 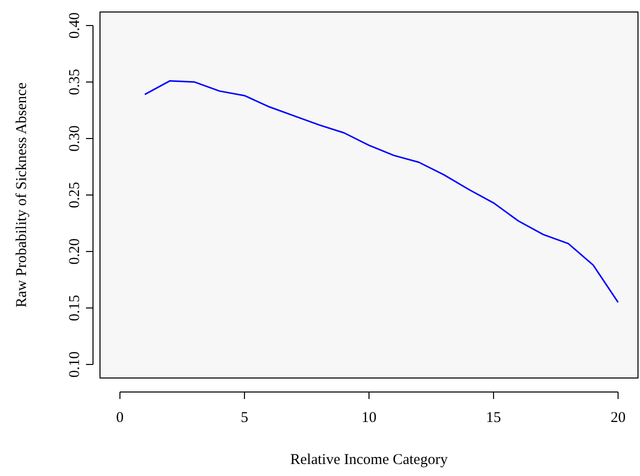 What do you see at coordinates (75, 308) in the screenshot?
I see `y-tick-label: 0.15` at bounding box center [75, 308].